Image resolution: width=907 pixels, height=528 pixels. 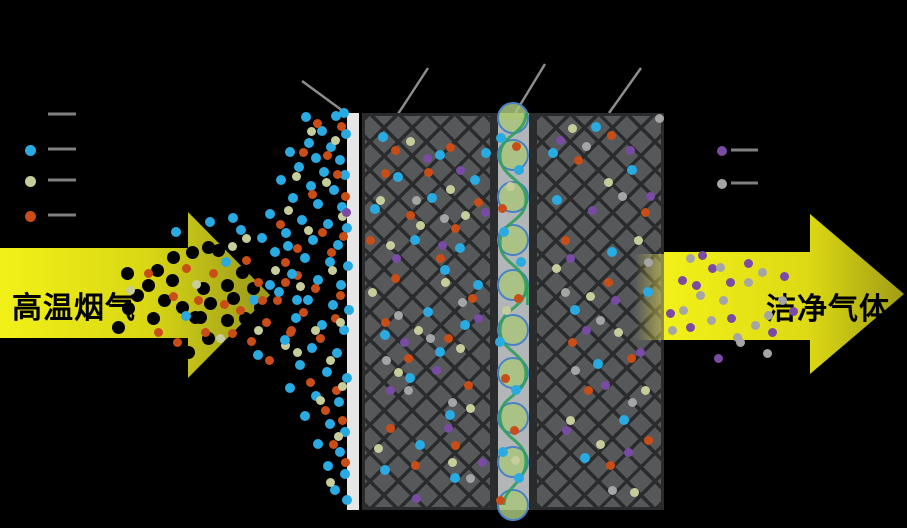 What do you see at coordinates (30, 181) in the screenshot?
I see `legend-marker-olive` at bounding box center [30, 181].